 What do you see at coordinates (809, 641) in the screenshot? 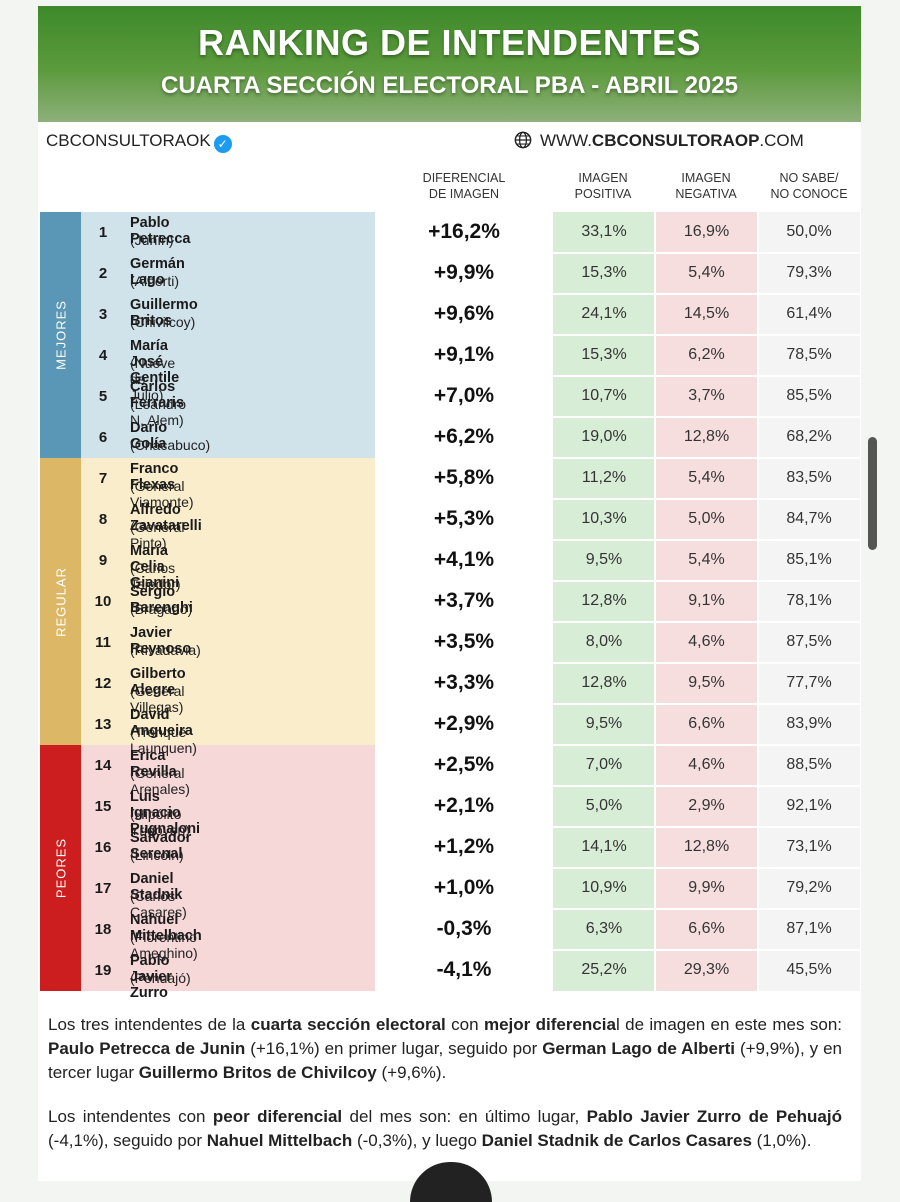
I see `no-sabe-value: 87,5%` at bounding box center [809, 641].